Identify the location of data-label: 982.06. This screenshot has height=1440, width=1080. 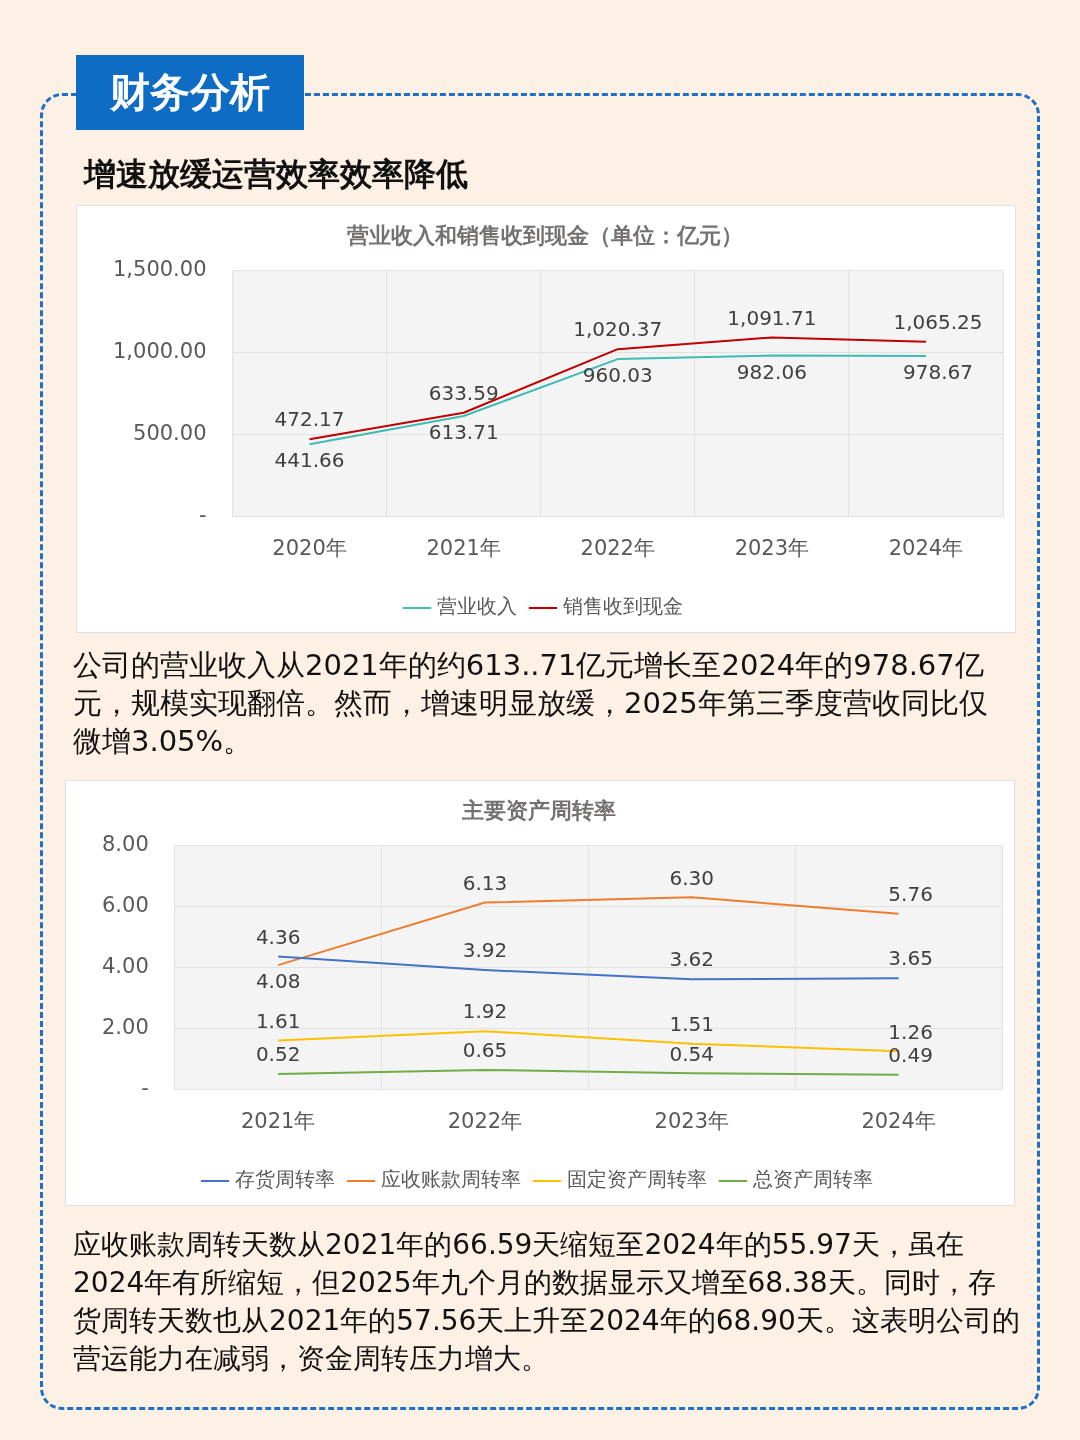
(771, 371).